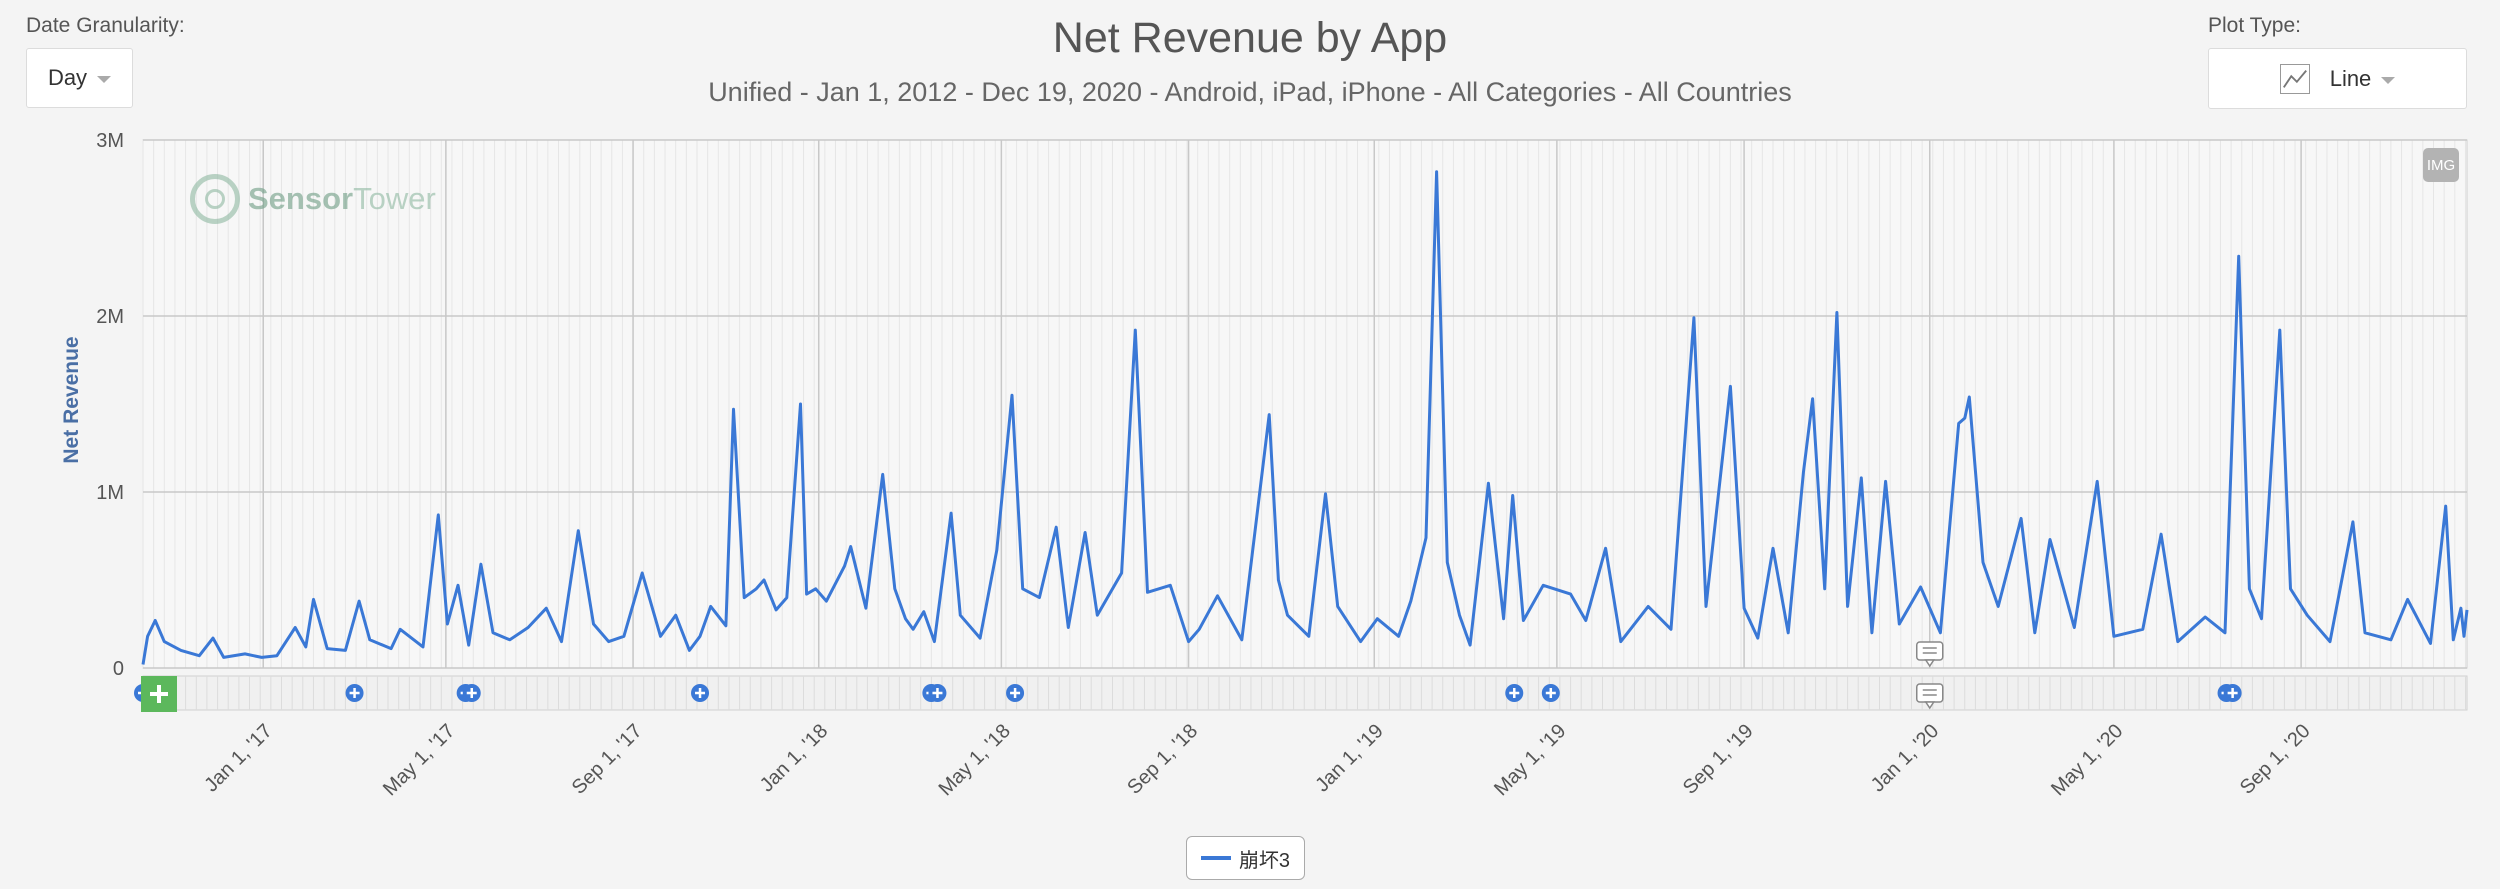 The image size is (2500, 889). I want to click on watermark-light: Tower, so click(394, 198).